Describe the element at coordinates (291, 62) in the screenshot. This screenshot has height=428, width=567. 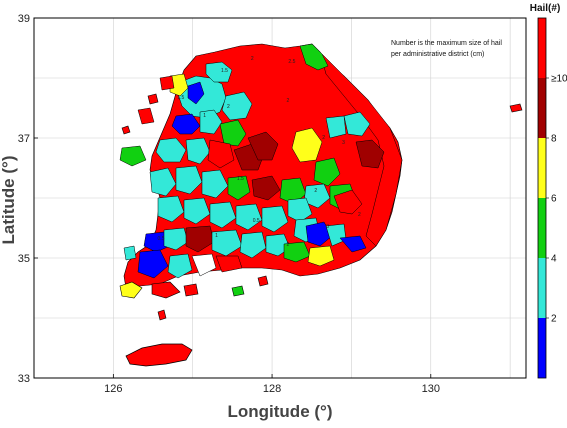
I see `district-value-label: 2.5` at that location.